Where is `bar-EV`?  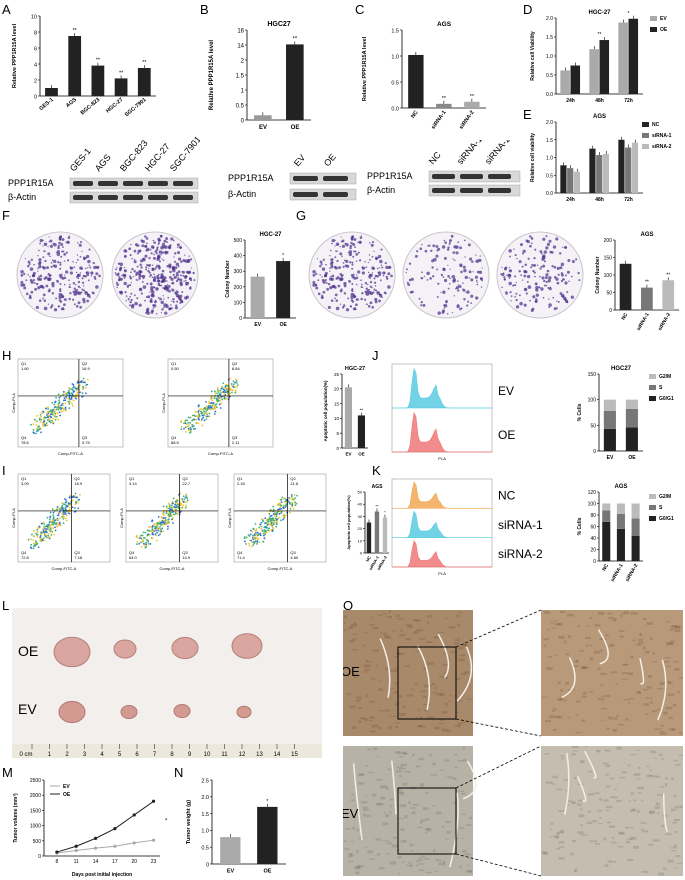 bar-EV is located at coordinates (594, 71).